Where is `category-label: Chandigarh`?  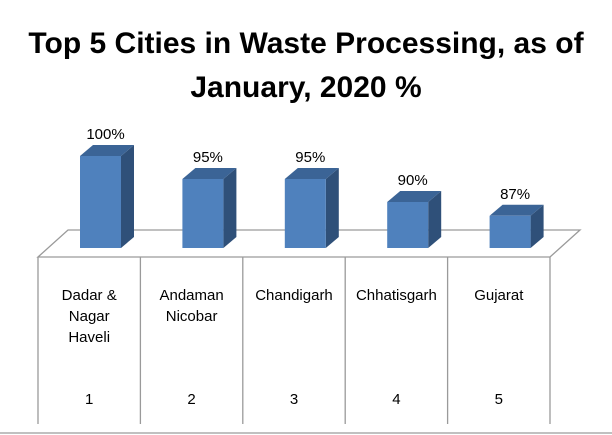 category-label: Chandigarh is located at coordinates (294, 295).